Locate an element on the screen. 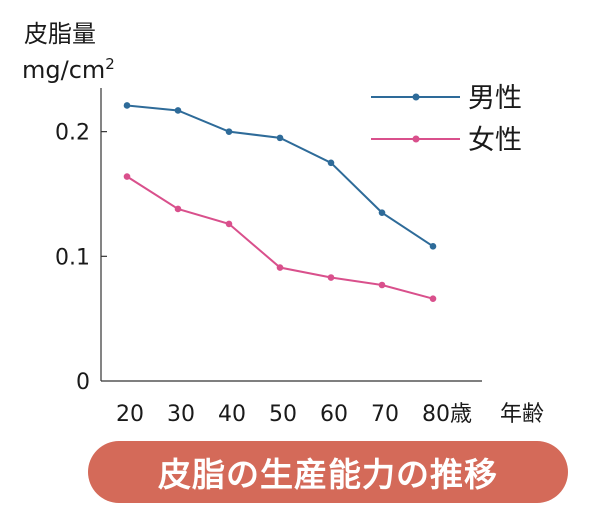  x-tick-label: 80歳 is located at coordinates (447, 414).